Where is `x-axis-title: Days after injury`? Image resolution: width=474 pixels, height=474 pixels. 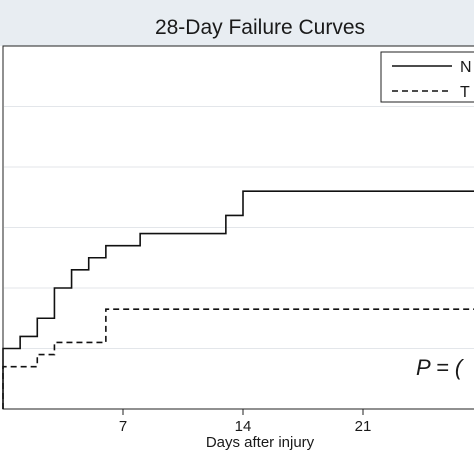 x-axis-title: Days after injury is located at coordinates (260, 442).